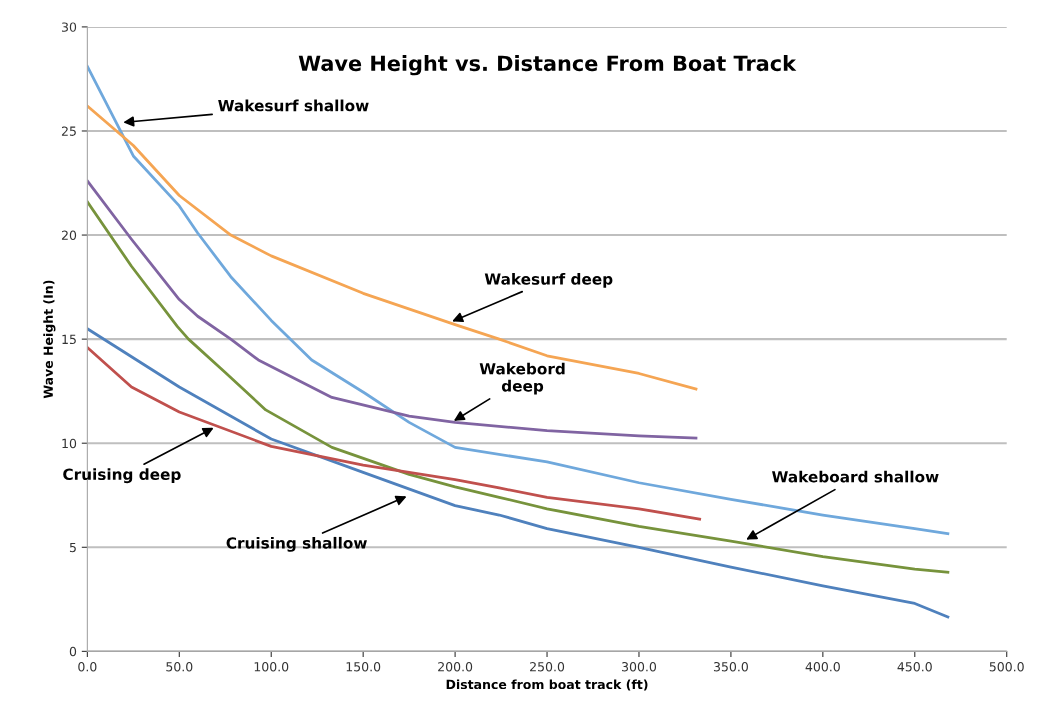 Image resolution: width=1040 pixels, height=708 pixels. Describe the element at coordinates (547, 65) in the screenshot. I see `text: Wave Height vs. Distance From Boat Track` at that location.